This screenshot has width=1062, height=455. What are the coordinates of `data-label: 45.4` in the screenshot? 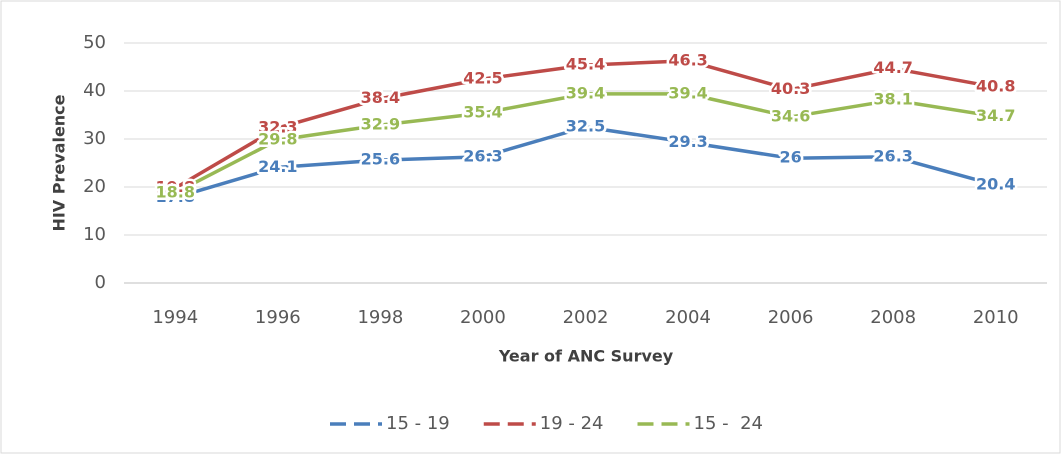 It's located at (585, 64).